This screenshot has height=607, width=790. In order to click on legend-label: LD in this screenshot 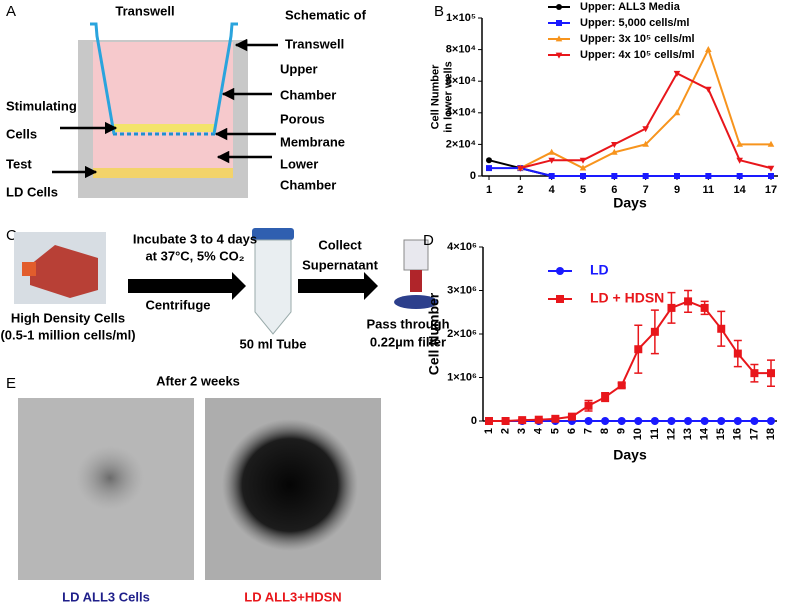, I will do `click(599, 270)`.